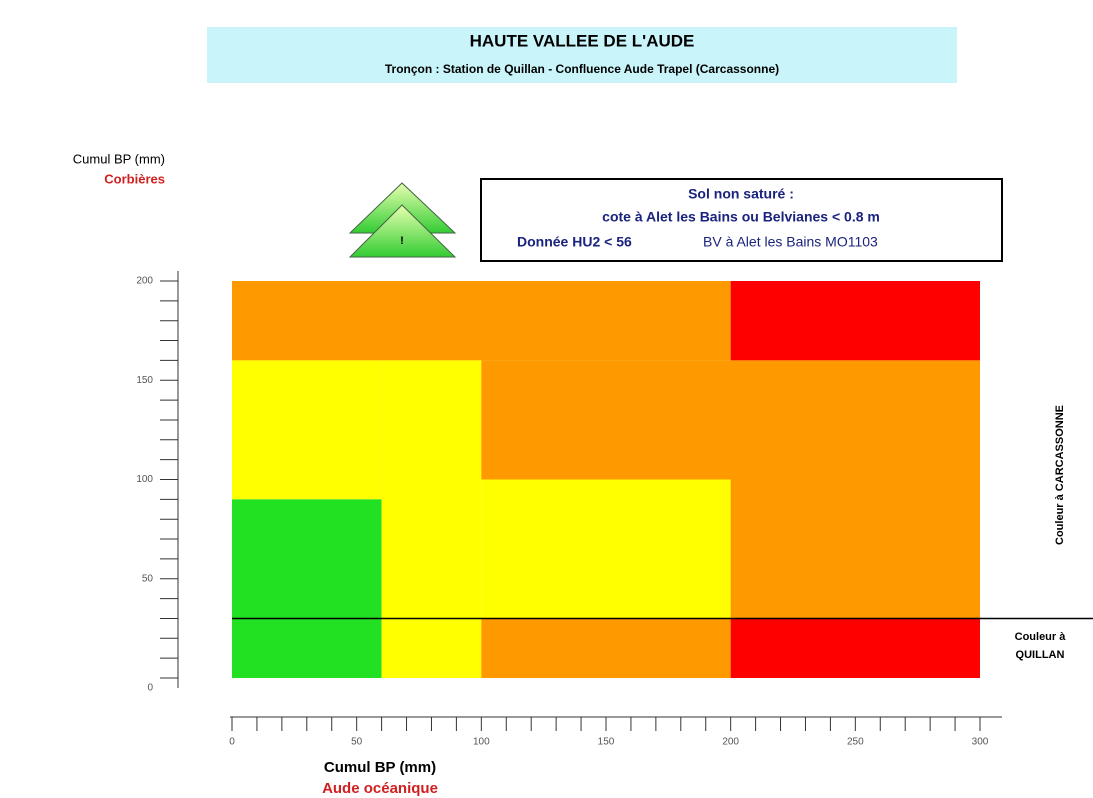 Image resolution: width=1093 pixels, height=798 pixels. I want to click on y-tick-label: 150, so click(144, 380).